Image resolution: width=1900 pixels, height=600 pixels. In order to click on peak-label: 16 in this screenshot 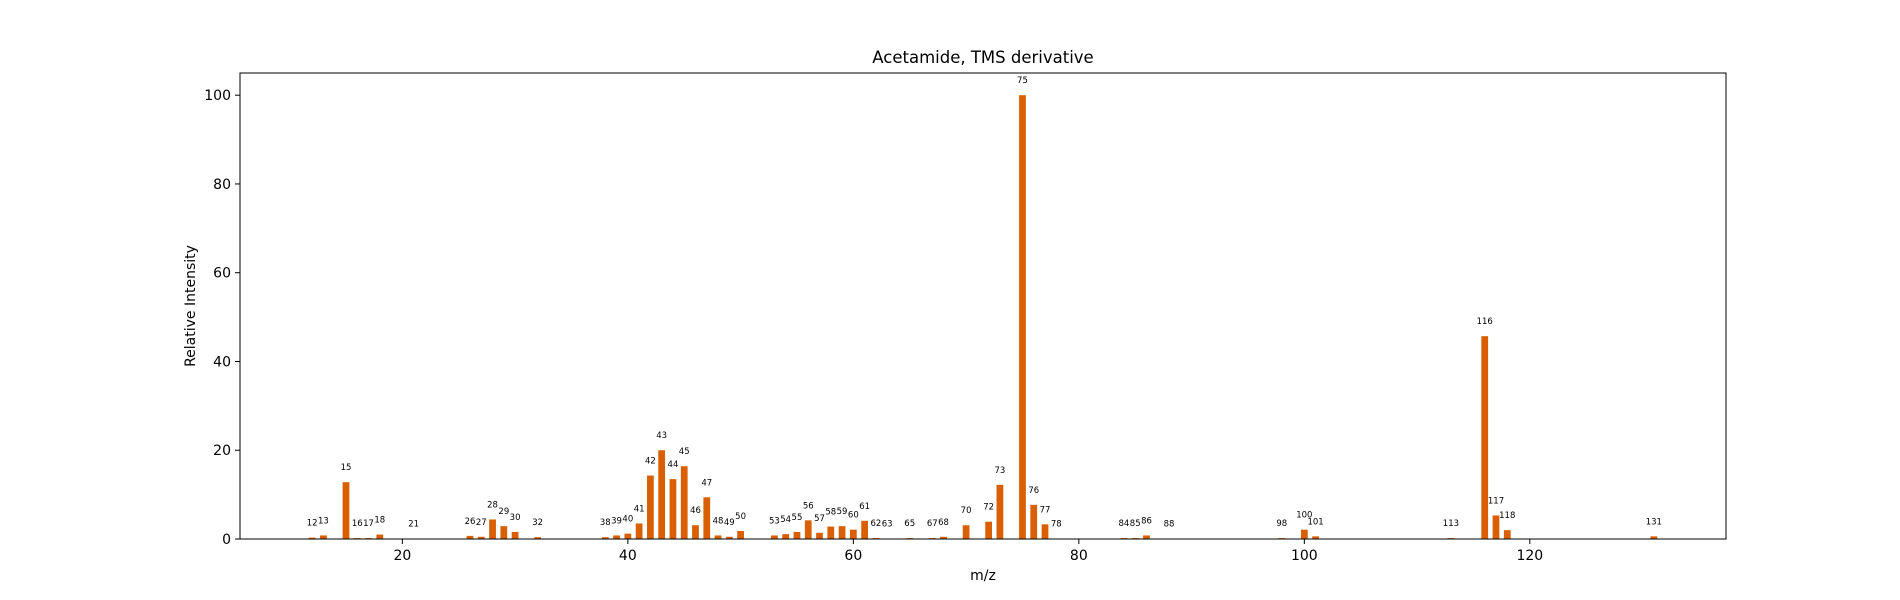, I will do `click(357, 524)`.